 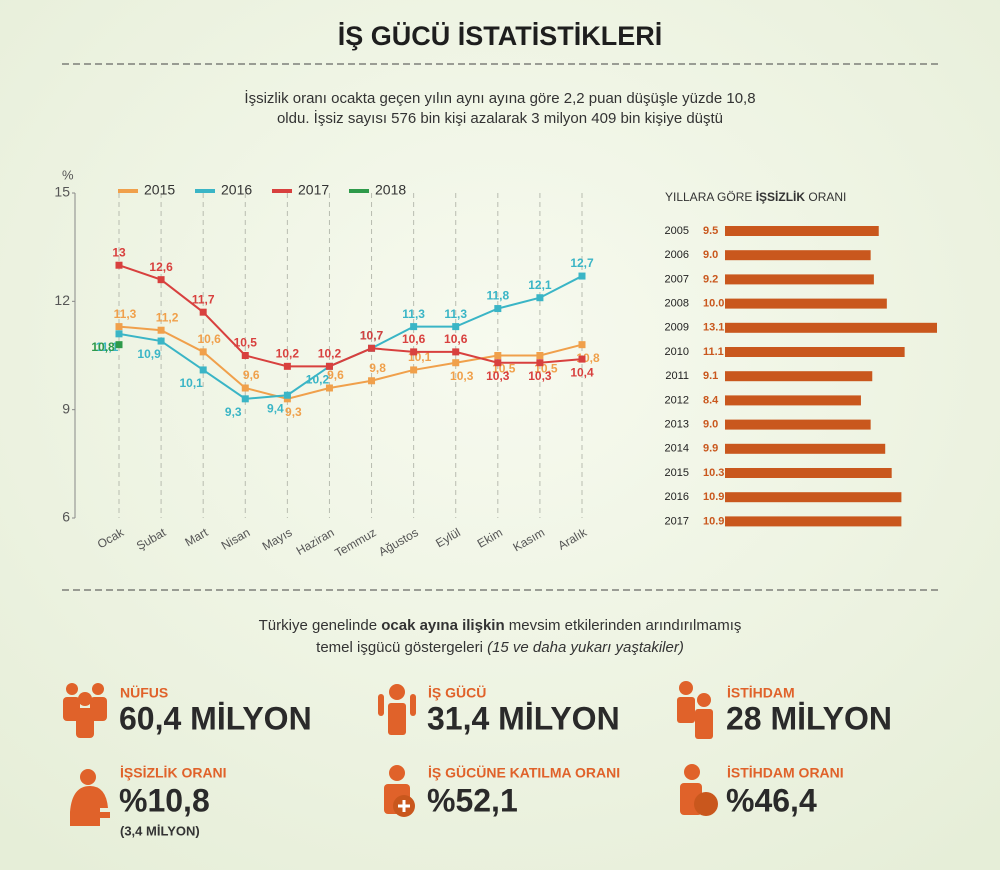 What do you see at coordinates (85, 710) in the screenshot?
I see `icon-population` at bounding box center [85, 710].